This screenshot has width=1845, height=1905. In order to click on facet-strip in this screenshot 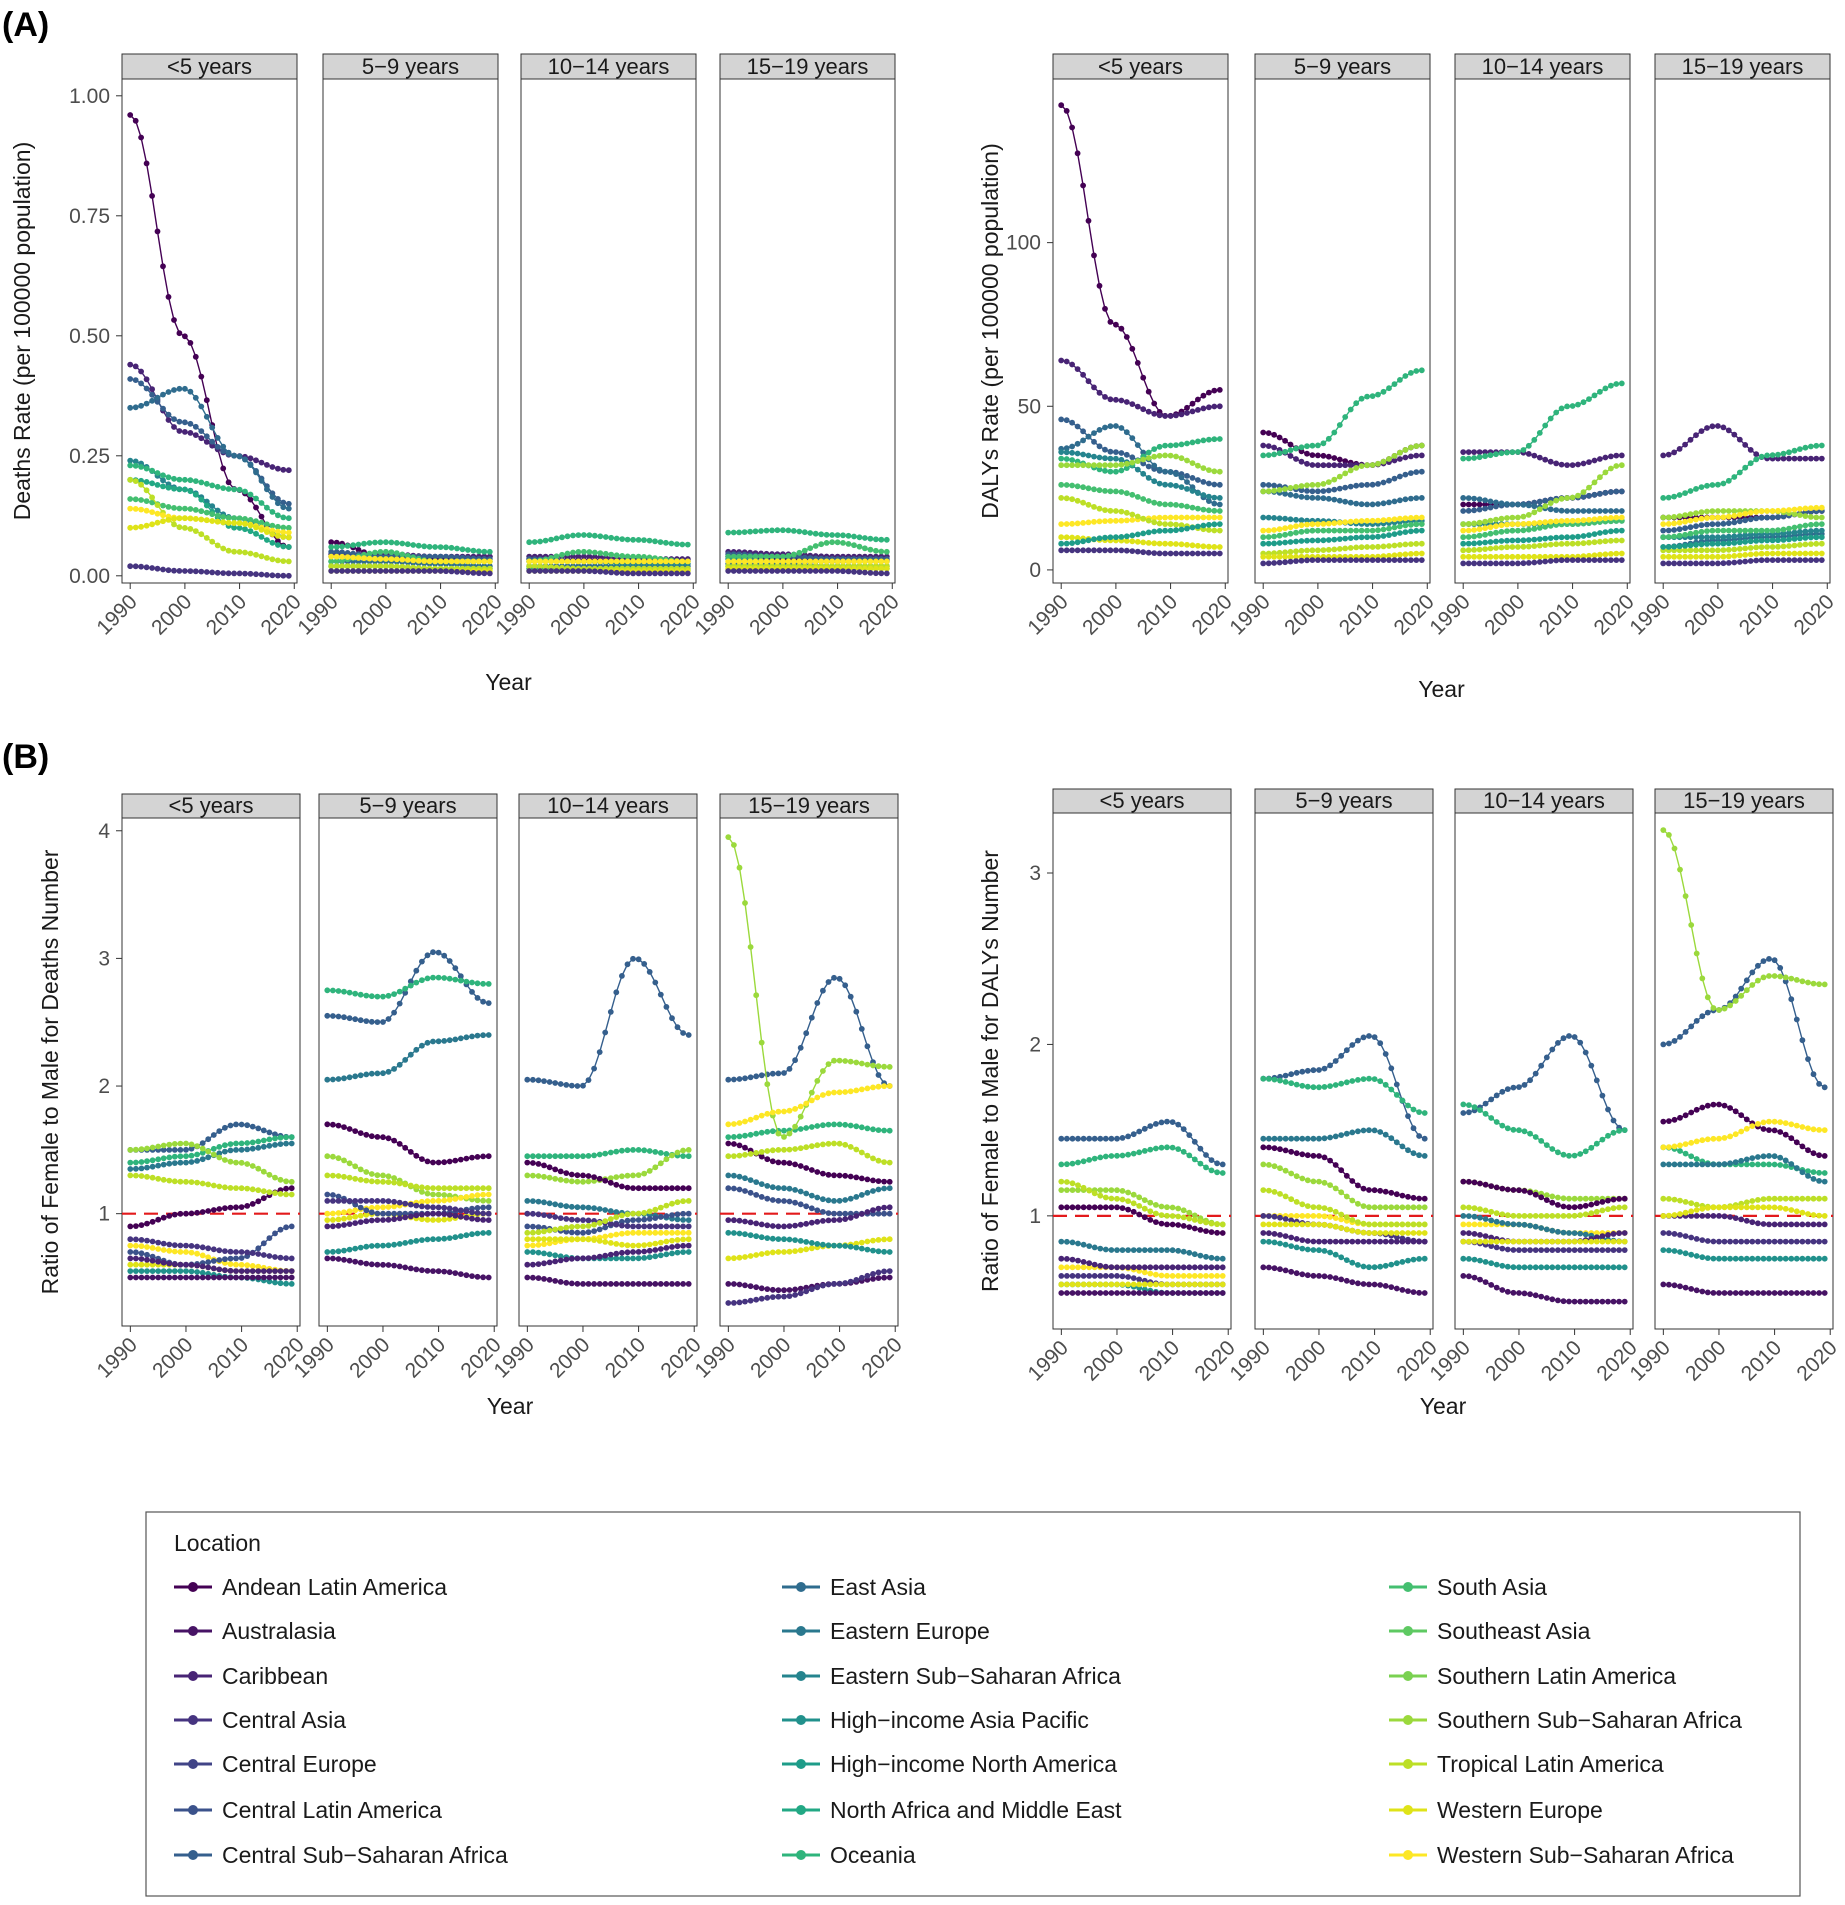, I will do `click(1342, 66)`.